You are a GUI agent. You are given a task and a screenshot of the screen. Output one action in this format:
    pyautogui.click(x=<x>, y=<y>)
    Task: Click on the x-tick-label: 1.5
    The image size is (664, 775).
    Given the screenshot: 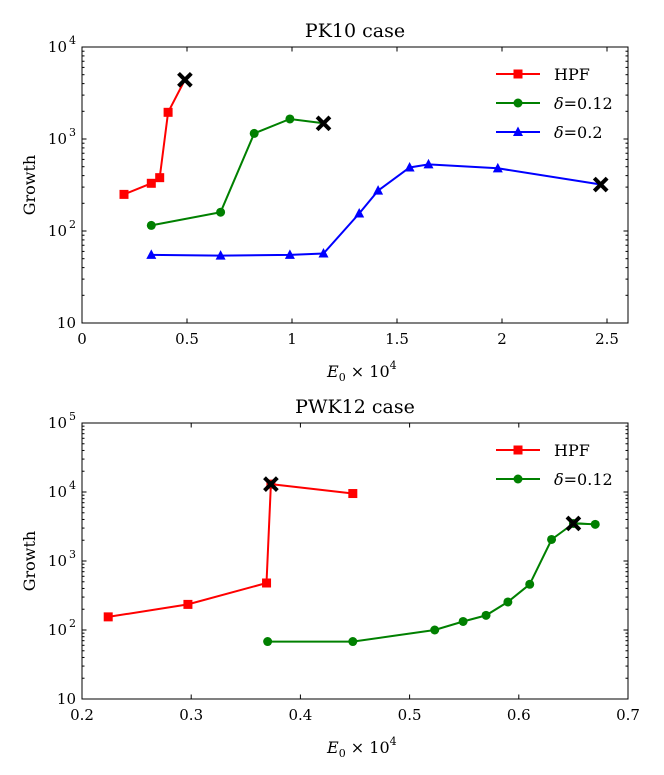 What is the action you would take?
    pyautogui.click(x=397, y=339)
    